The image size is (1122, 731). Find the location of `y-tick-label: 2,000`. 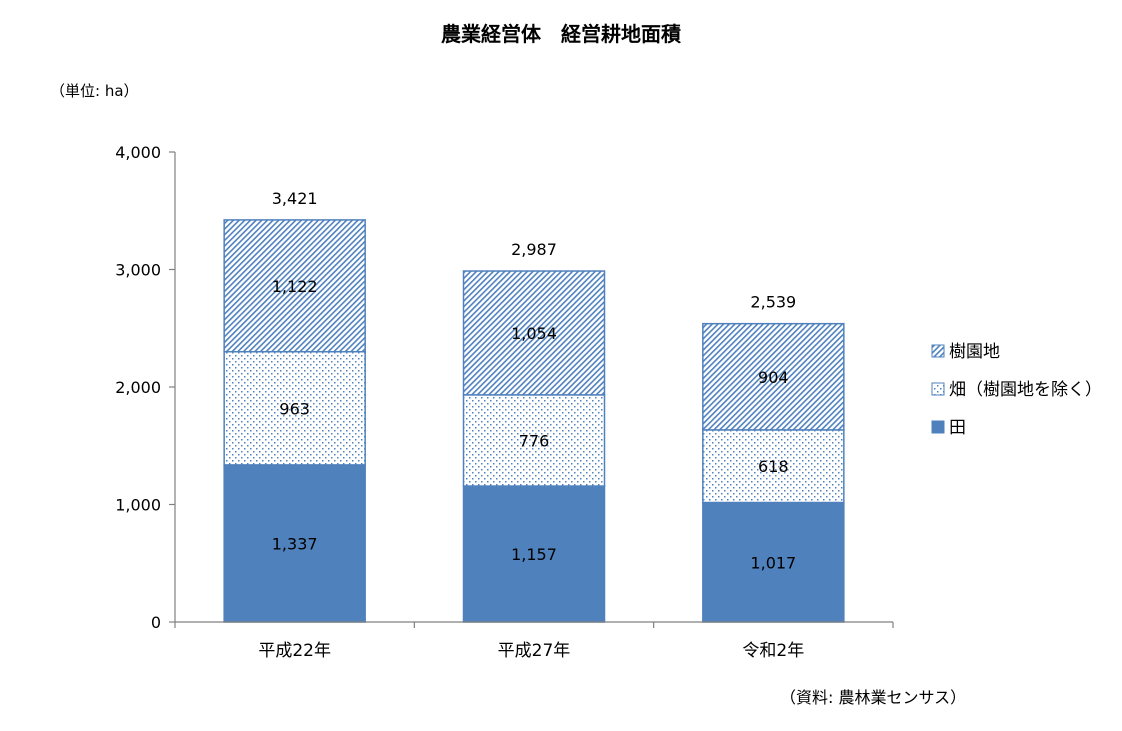

y-tick-label: 2,000 is located at coordinates (138, 387).